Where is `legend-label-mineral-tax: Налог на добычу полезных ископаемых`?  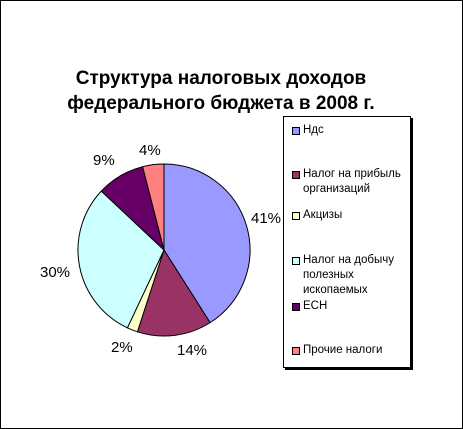
legend-label-mineral-tax: Налог на добычу полезных ископаемых is located at coordinates (348, 275).